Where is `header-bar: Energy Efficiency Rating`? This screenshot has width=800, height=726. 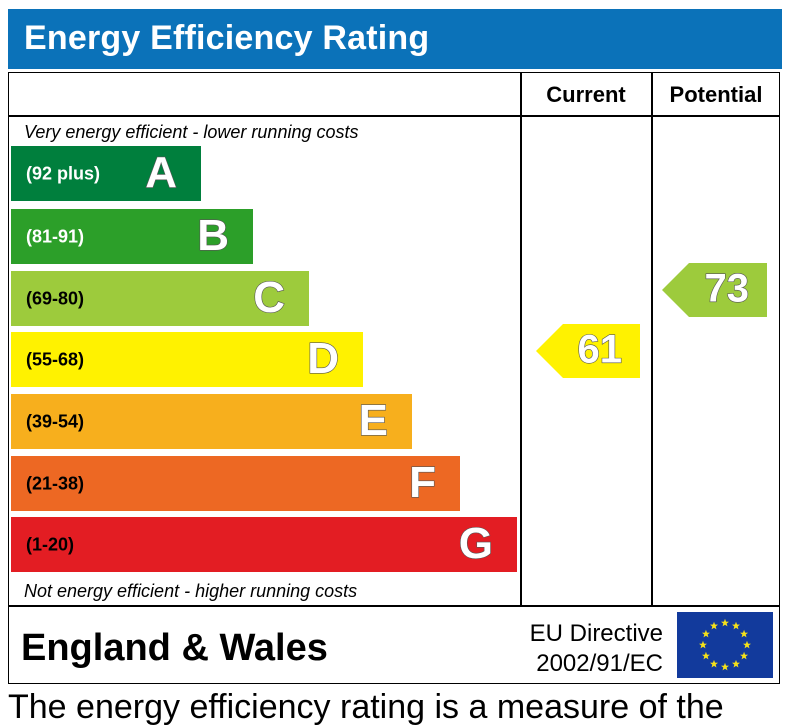 header-bar: Energy Efficiency Rating is located at coordinates (395, 39).